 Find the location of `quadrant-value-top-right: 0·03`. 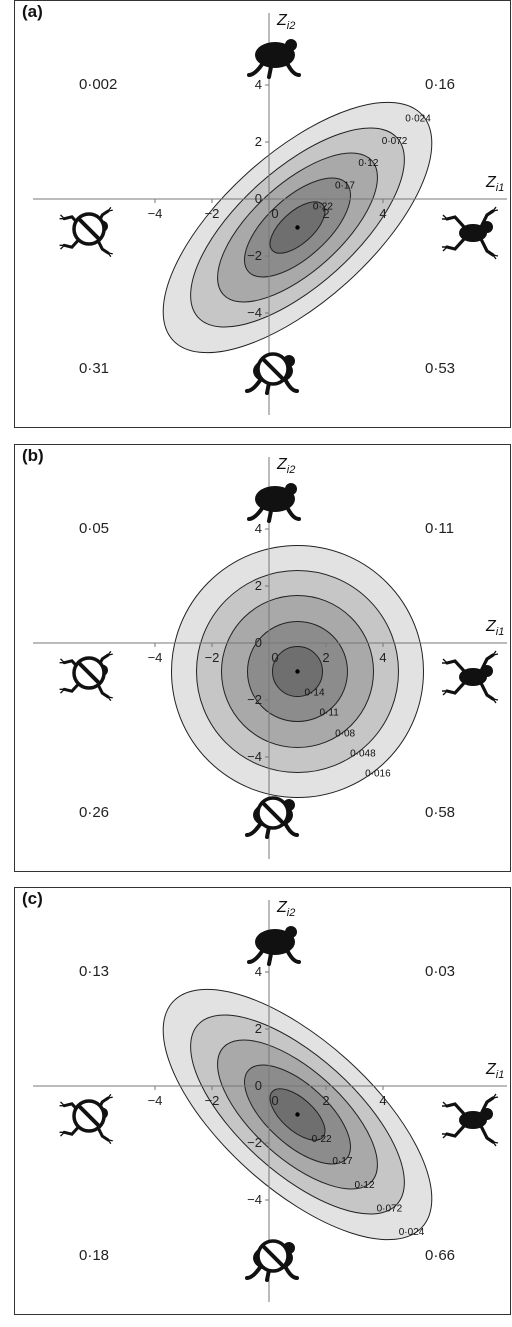

quadrant-value-top-right: 0·03 is located at coordinates (440, 971).